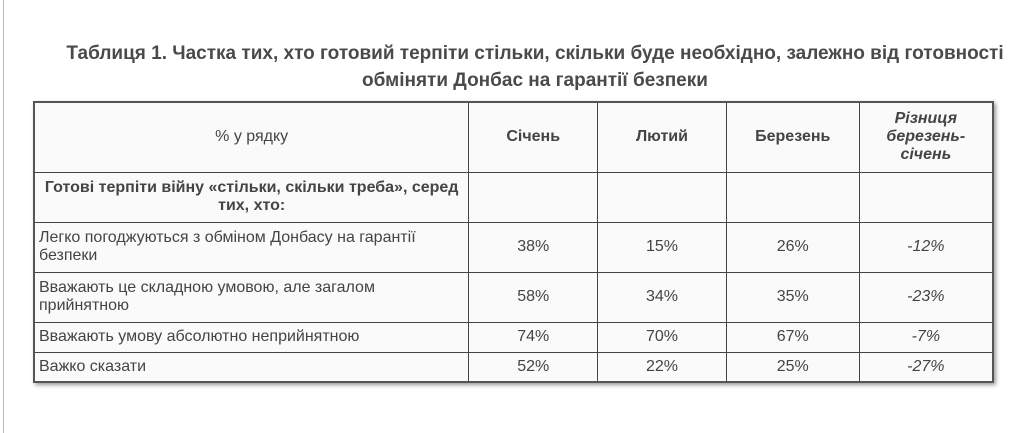 The image size is (1024, 433). I want to click on header-feb: Лютий, so click(662, 137).